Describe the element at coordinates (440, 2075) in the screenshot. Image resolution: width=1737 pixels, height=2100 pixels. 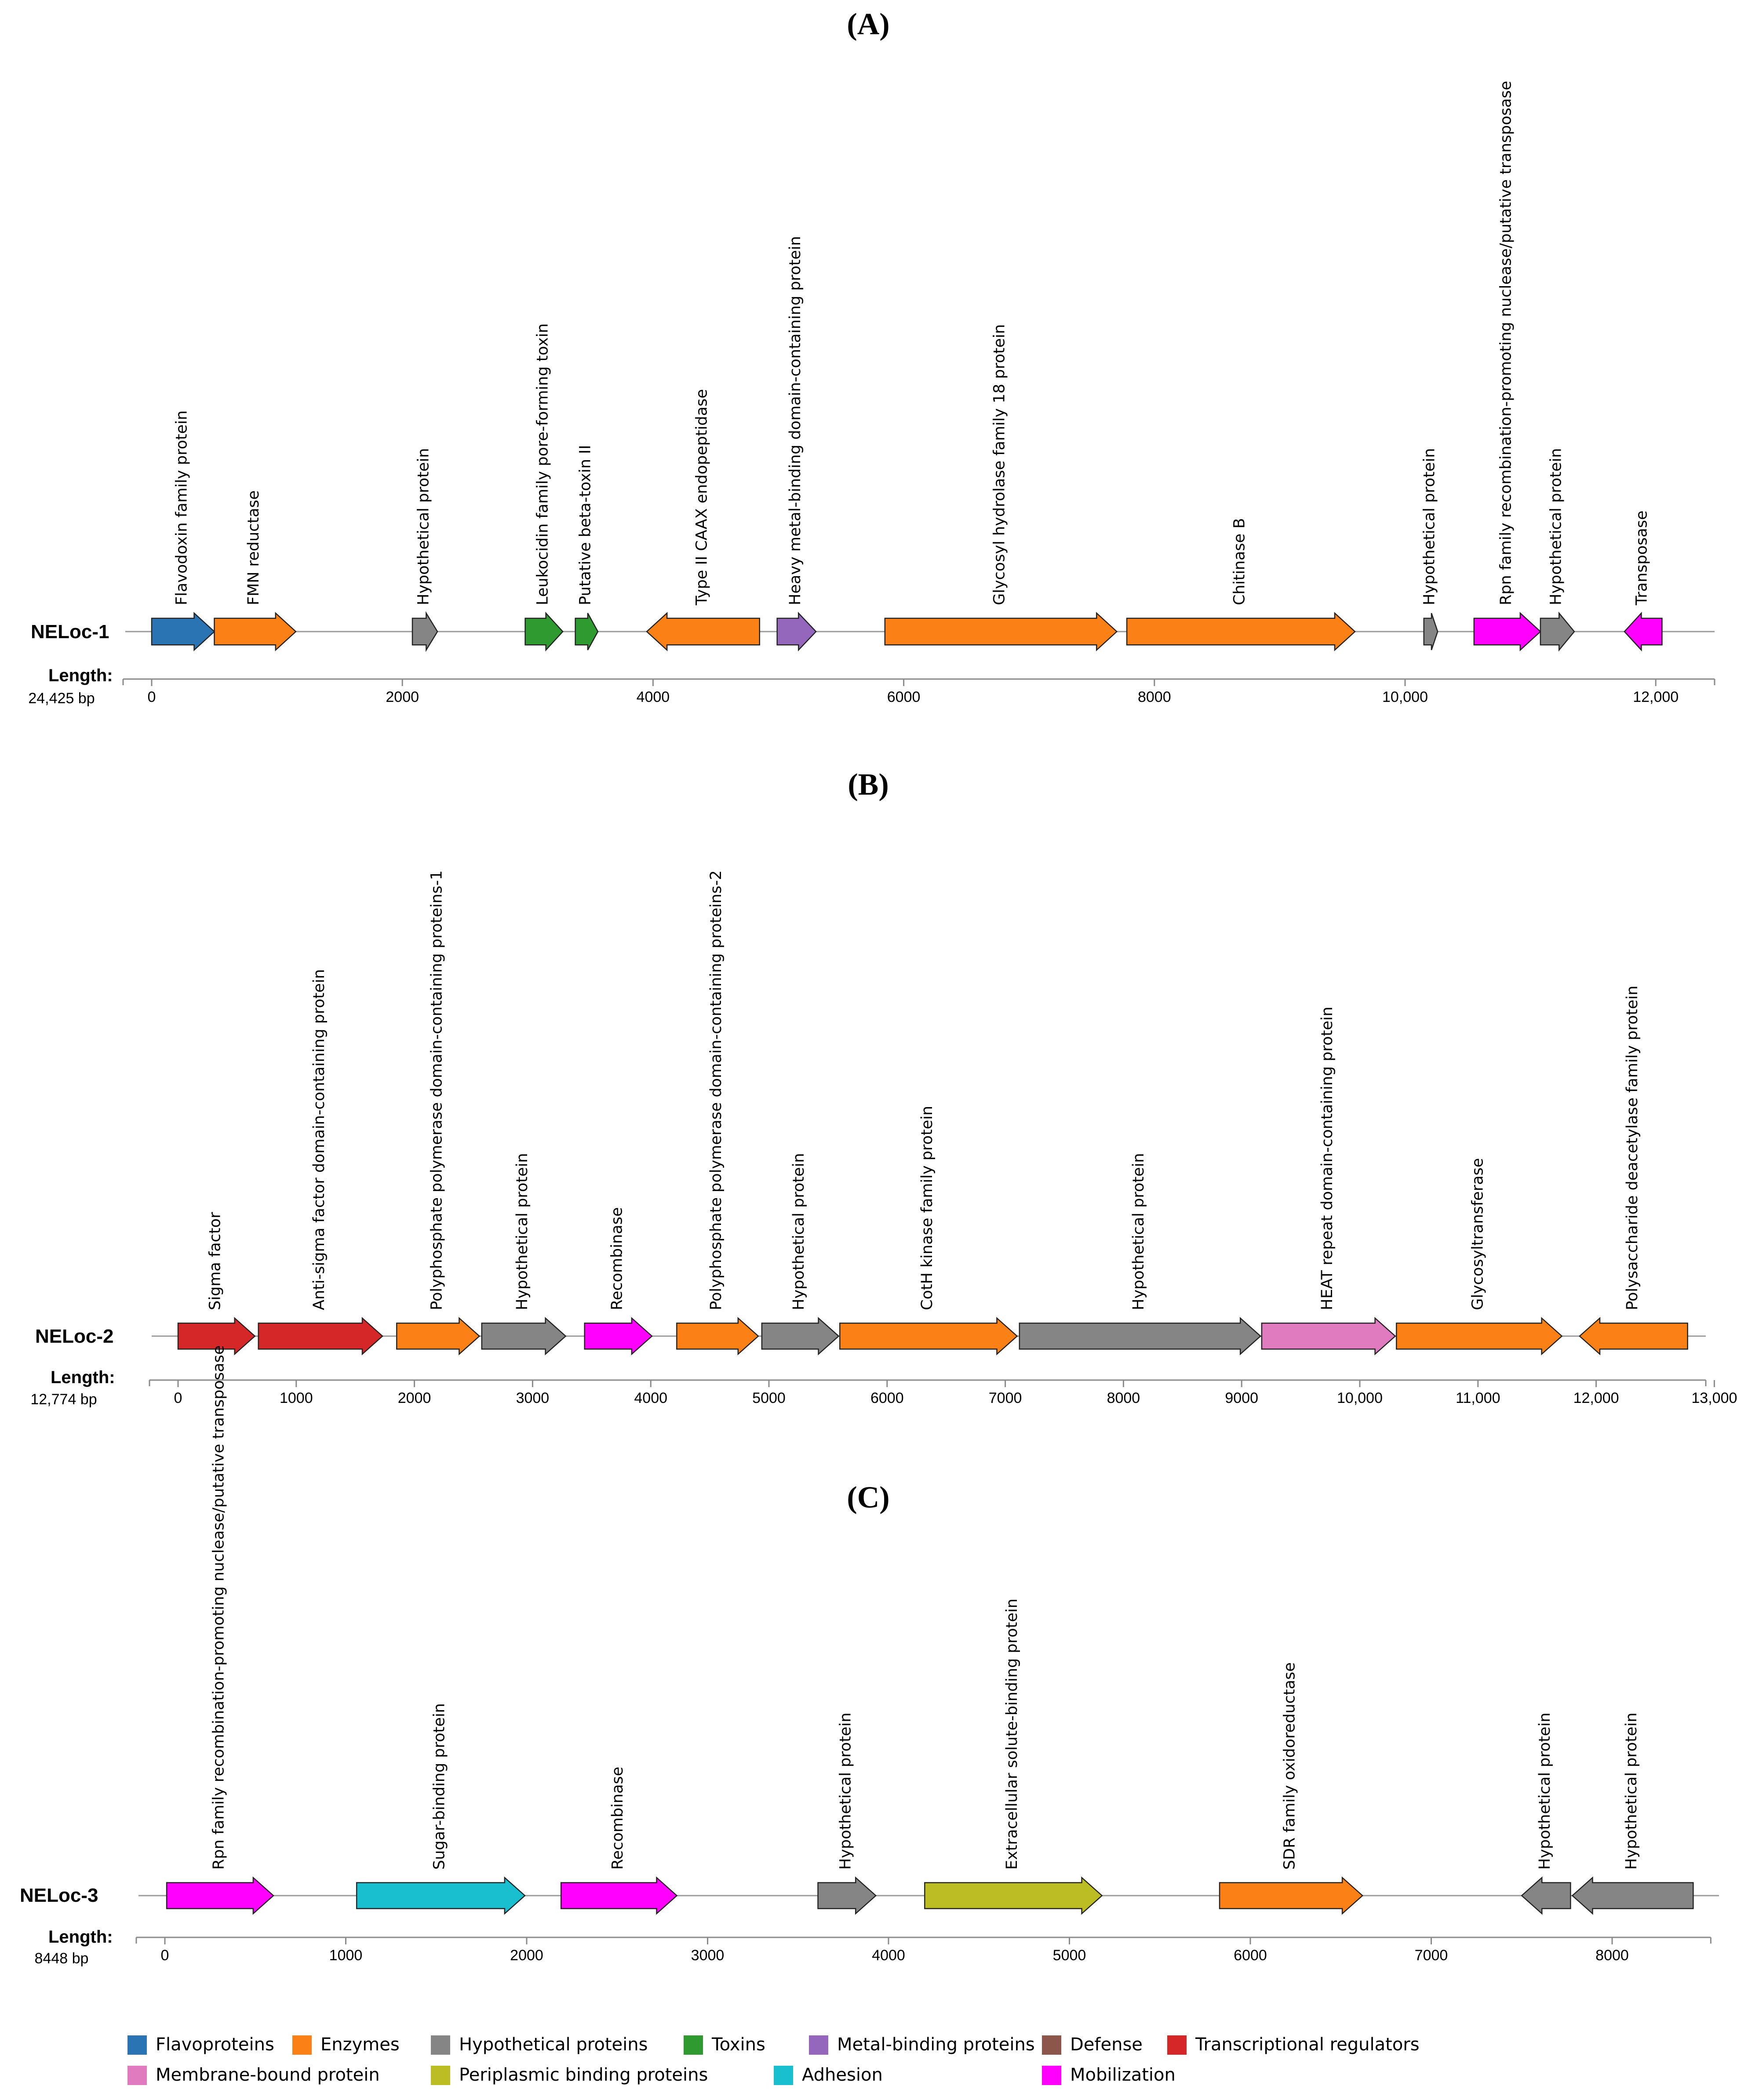
I see `legend-swatch-periplasmic-binding-proteins` at that location.